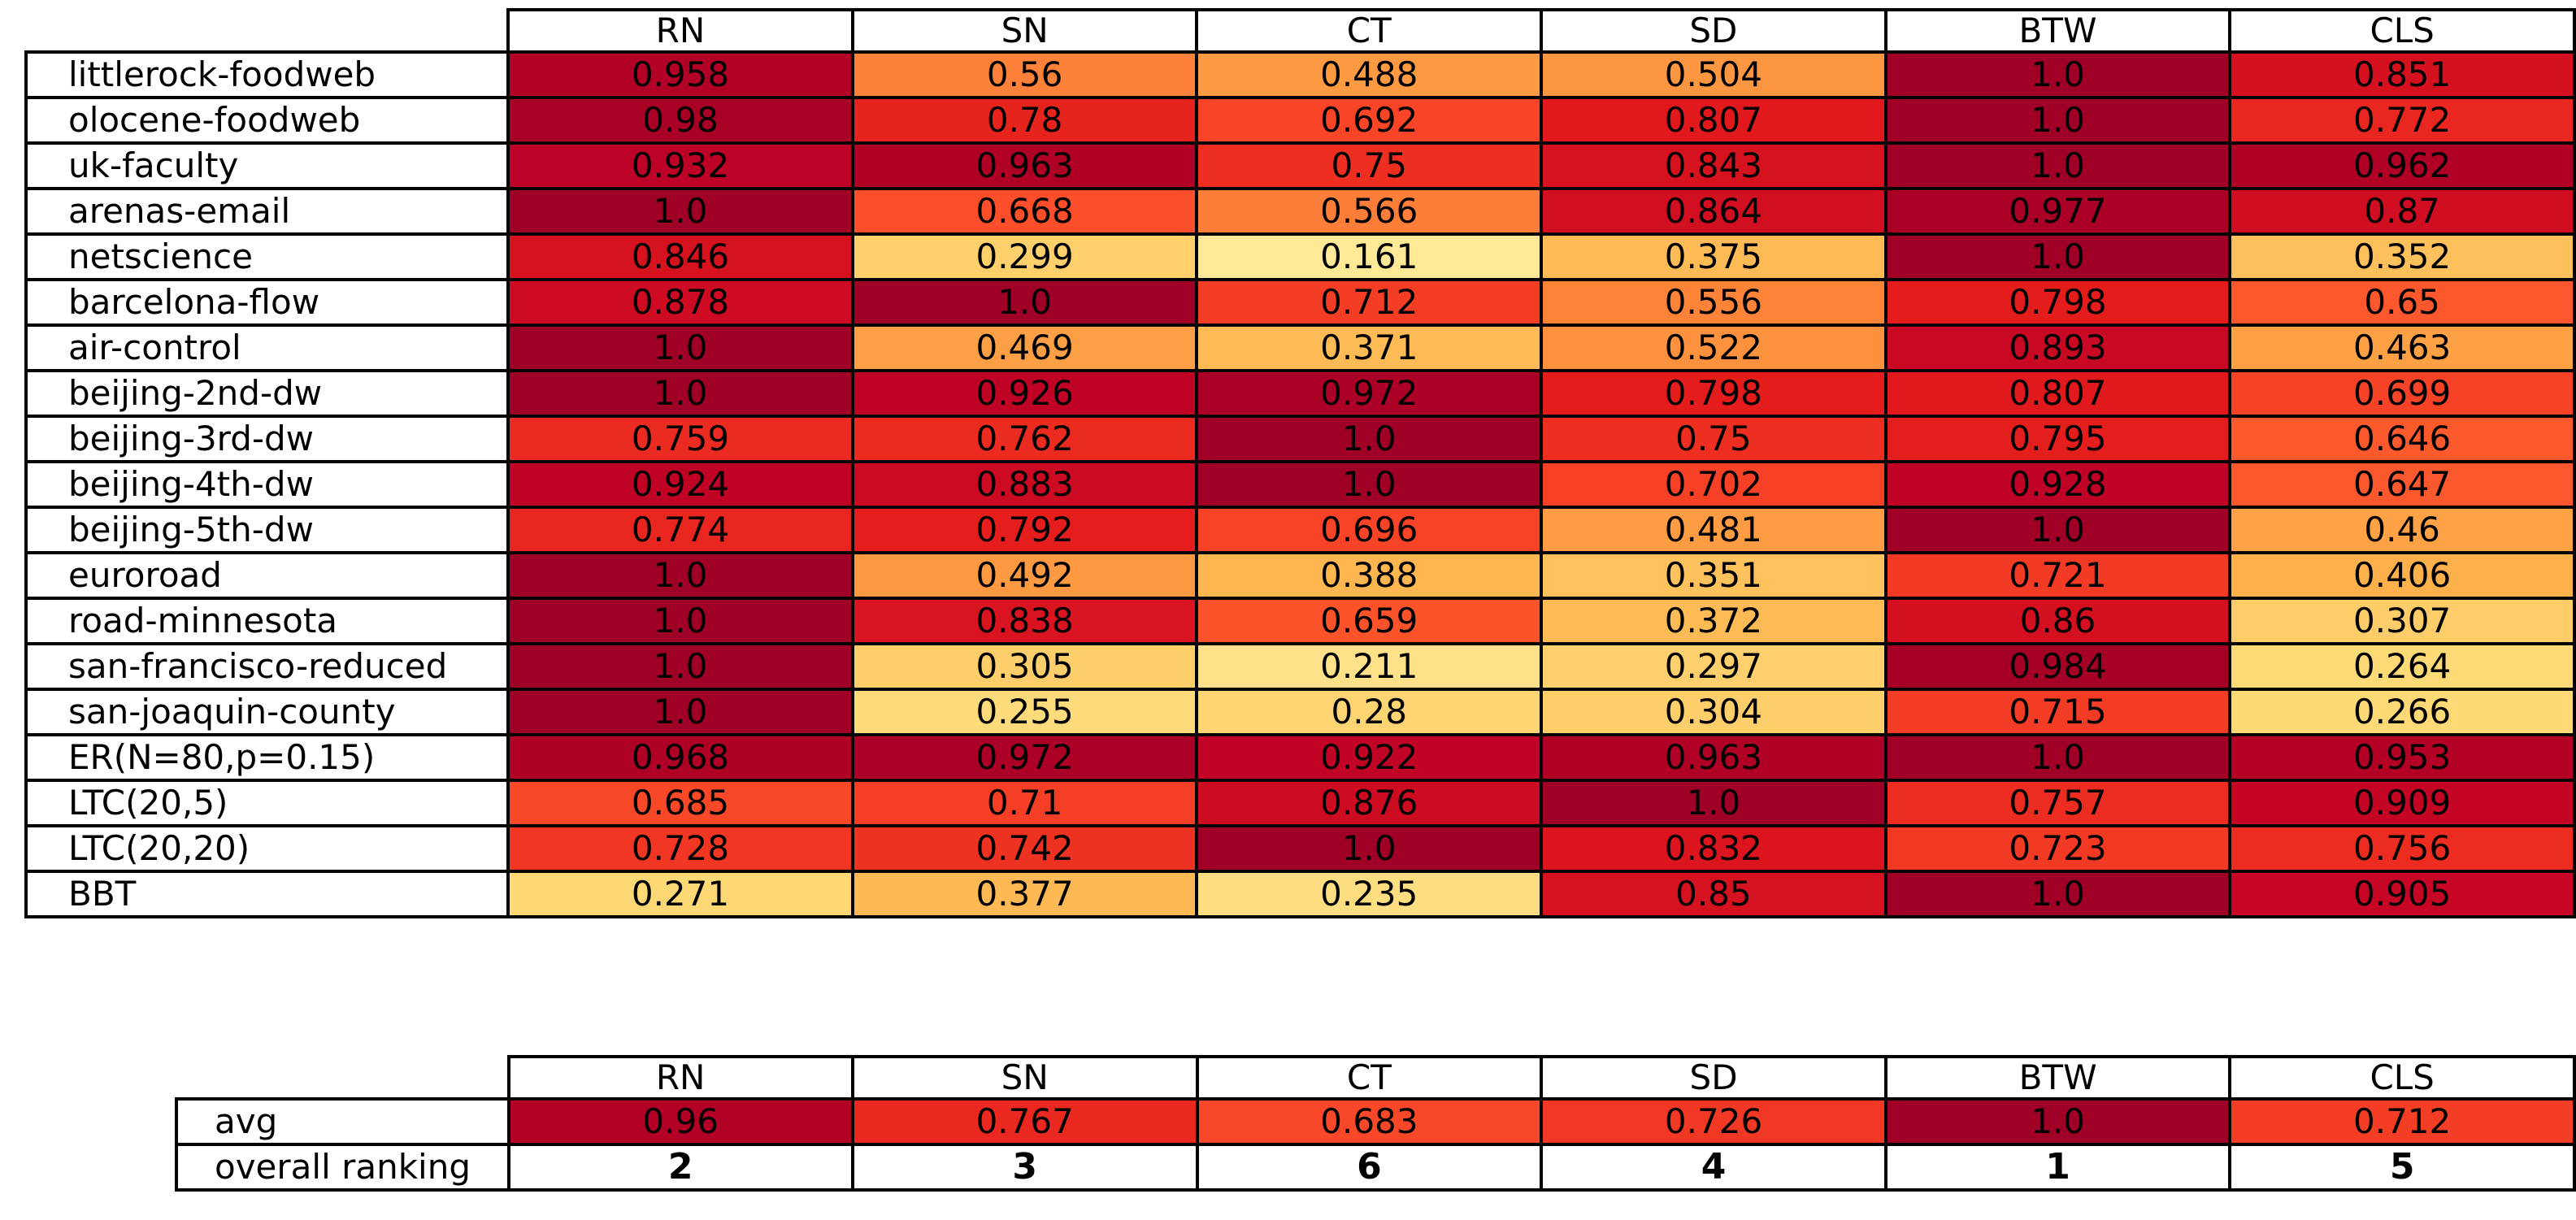  What do you see at coordinates (1713, 211) in the screenshot?
I see `heatmap-cell: 0.864` at bounding box center [1713, 211].